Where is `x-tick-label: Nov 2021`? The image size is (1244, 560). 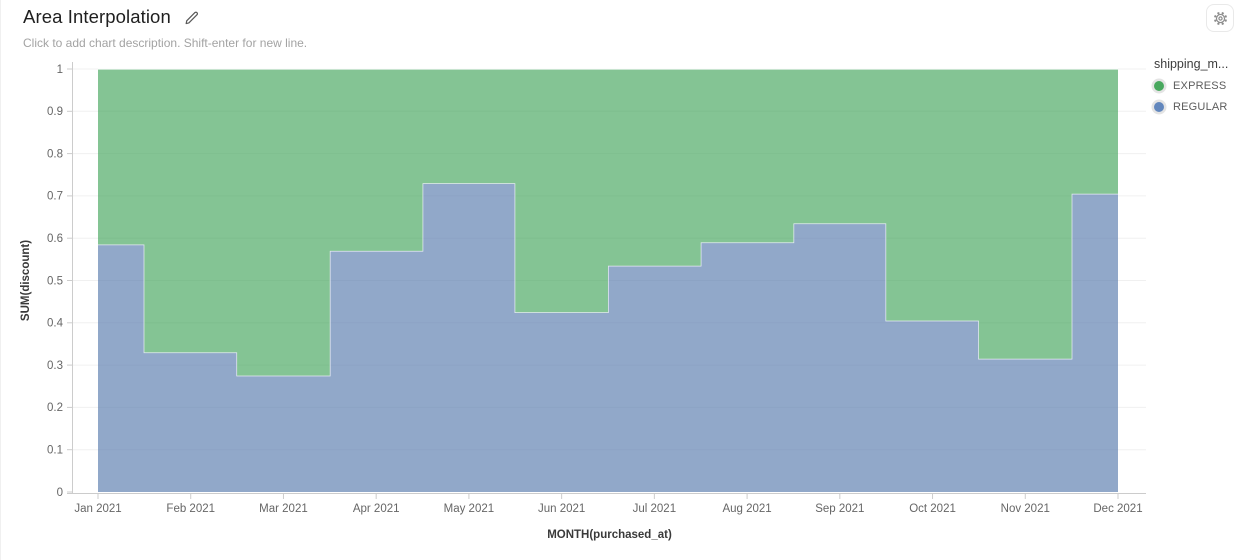
x-tick-label: Nov 2021 is located at coordinates (1025, 509).